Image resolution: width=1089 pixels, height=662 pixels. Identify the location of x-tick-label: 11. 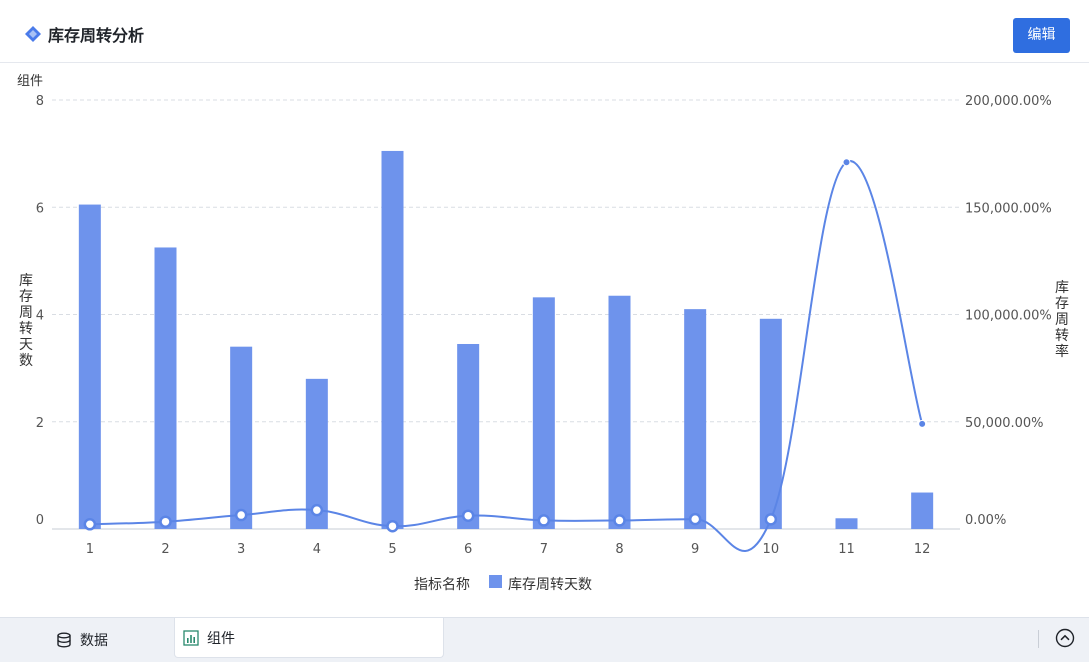
(846, 549).